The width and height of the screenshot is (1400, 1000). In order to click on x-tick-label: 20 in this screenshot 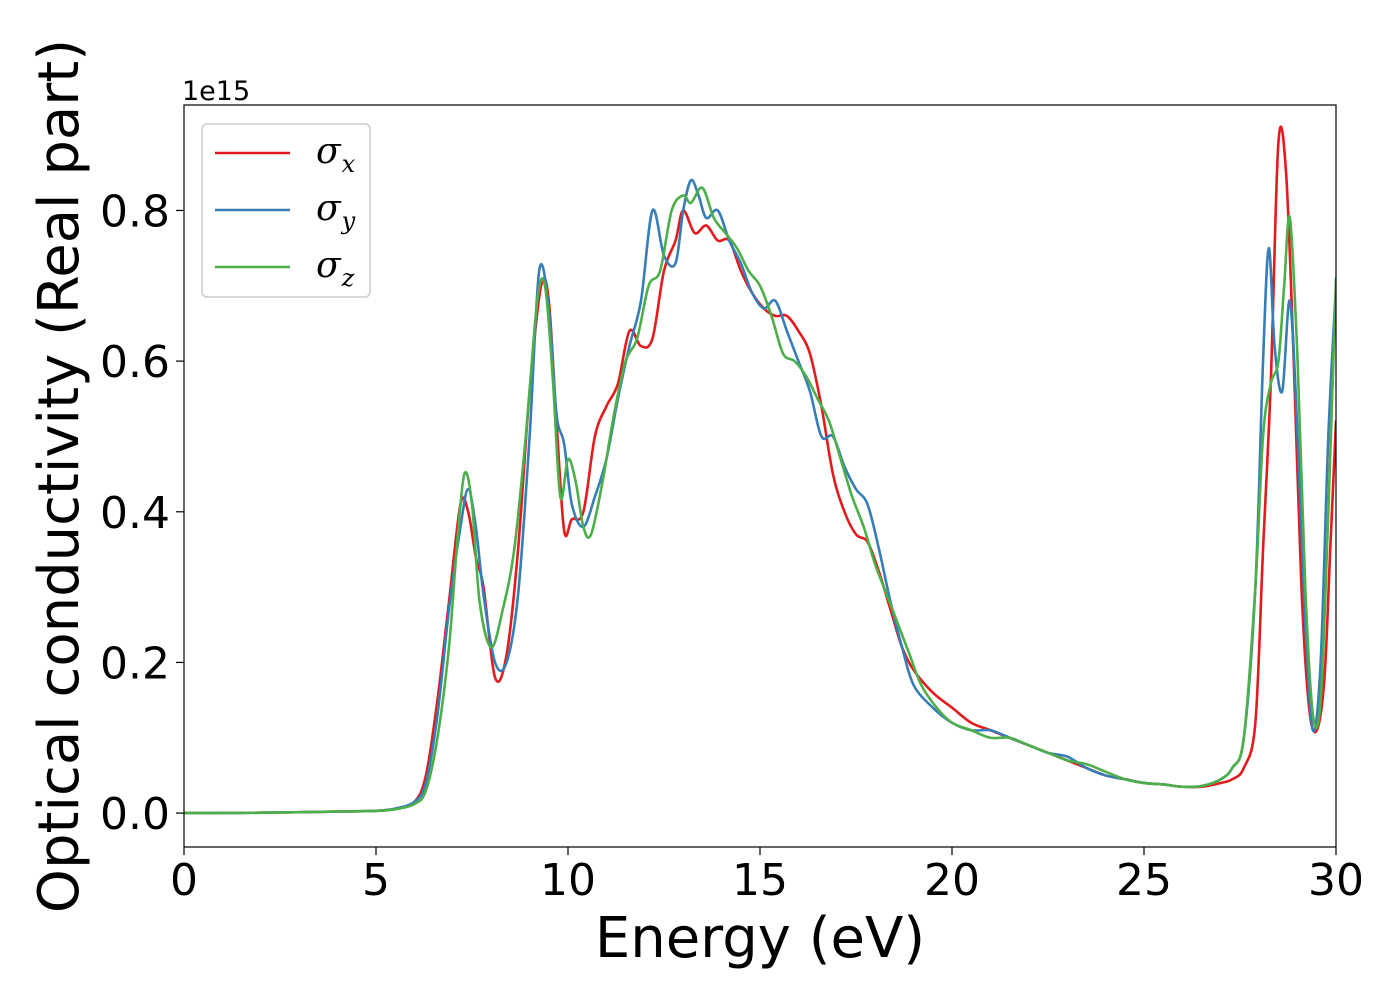, I will do `click(952, 880)`.